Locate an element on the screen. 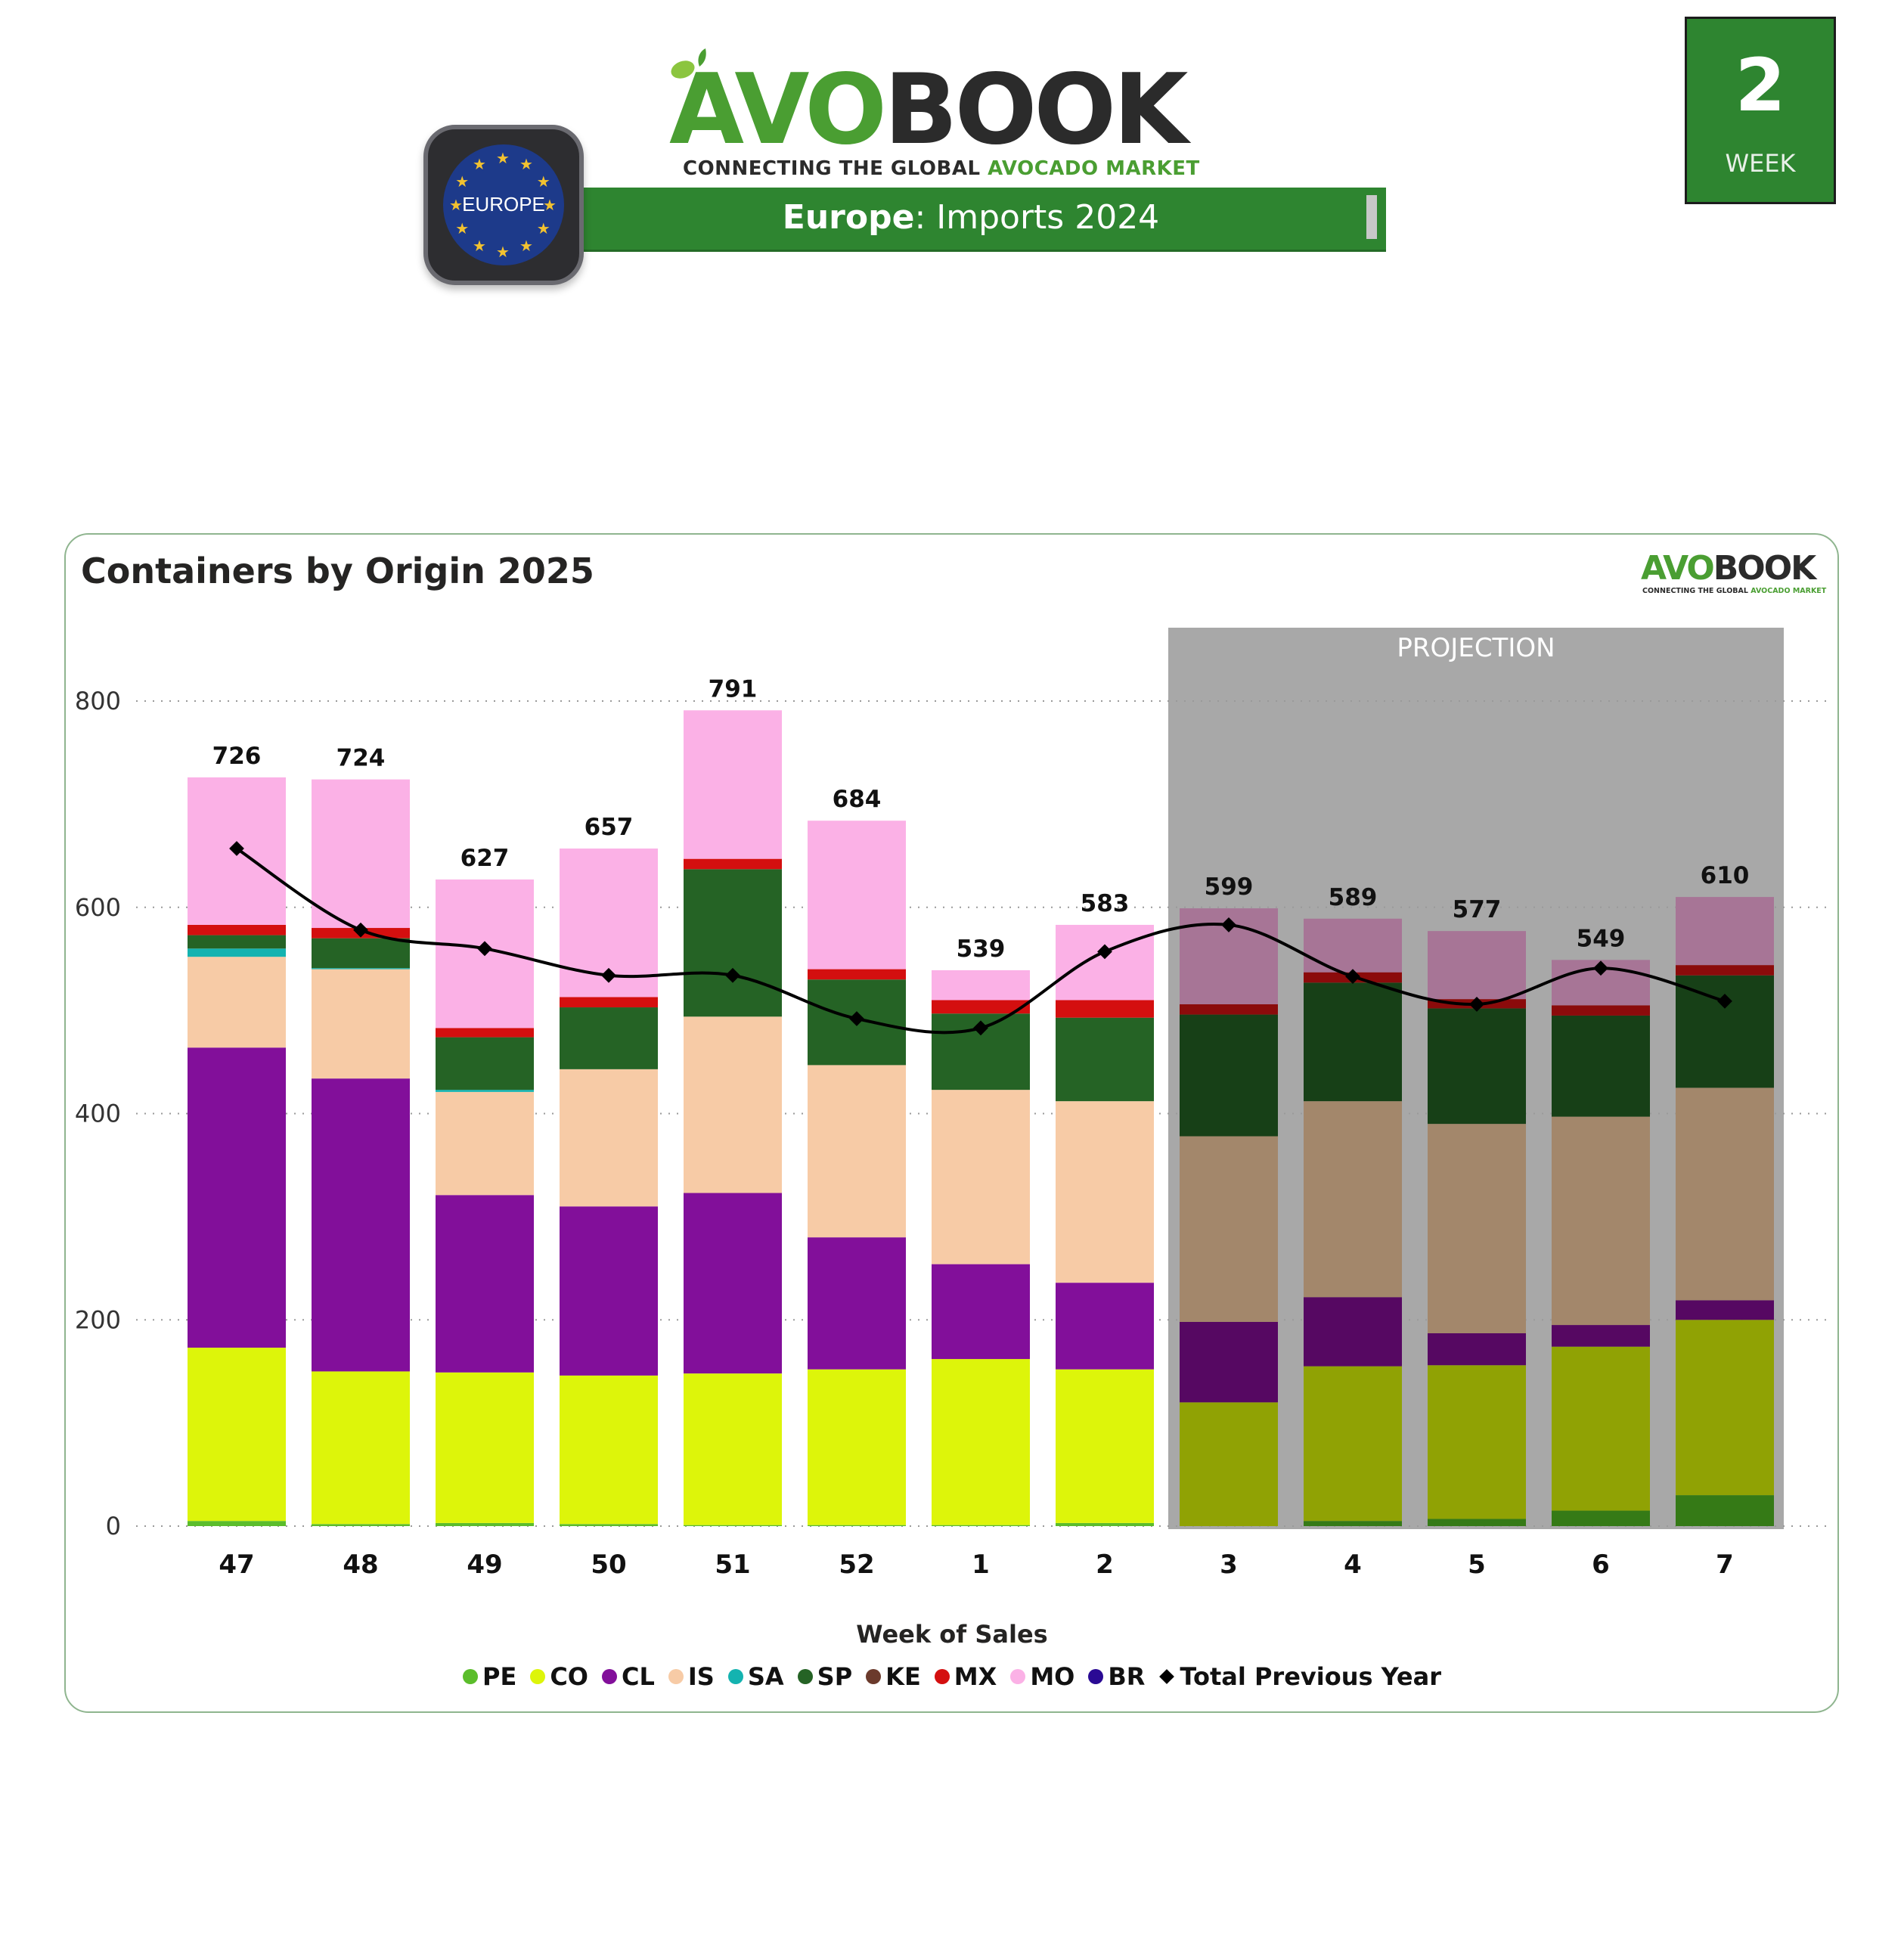  legend-item-total-previous-year: Total Previous Year is located at coordinates (1299, 1676).